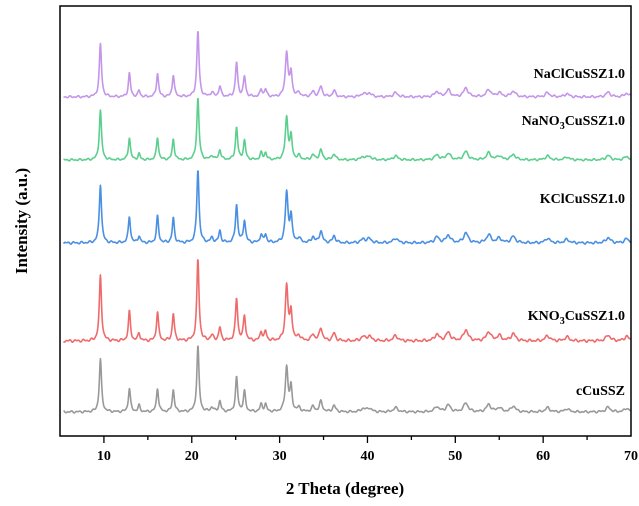  What do you see at coordinates (631, 456) in the screenshot?
I see `x-tick-label-70: 70` at bounding box center [631, 456].